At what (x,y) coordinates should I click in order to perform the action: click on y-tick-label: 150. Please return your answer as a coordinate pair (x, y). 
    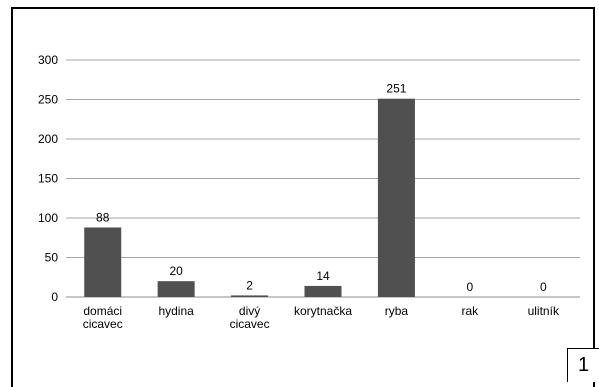
    Looking at the image, I should click on (48, 179).